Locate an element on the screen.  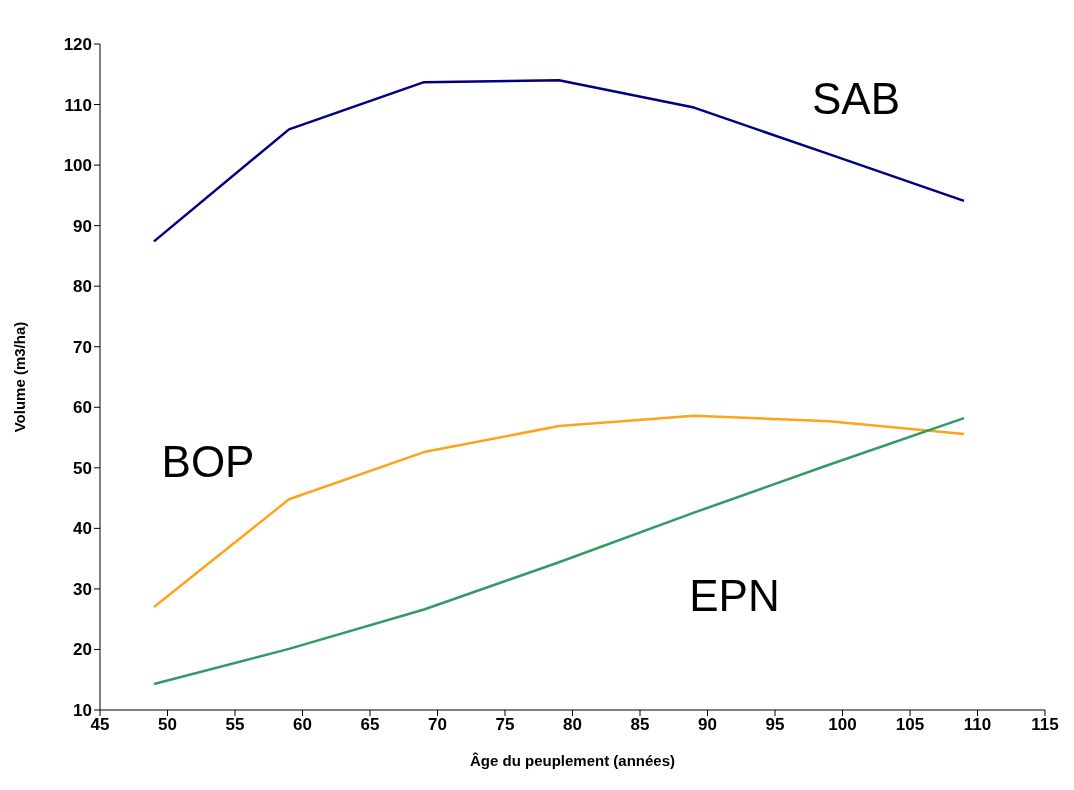
x-tick-label: 65 is located at coordinates (370, 725).